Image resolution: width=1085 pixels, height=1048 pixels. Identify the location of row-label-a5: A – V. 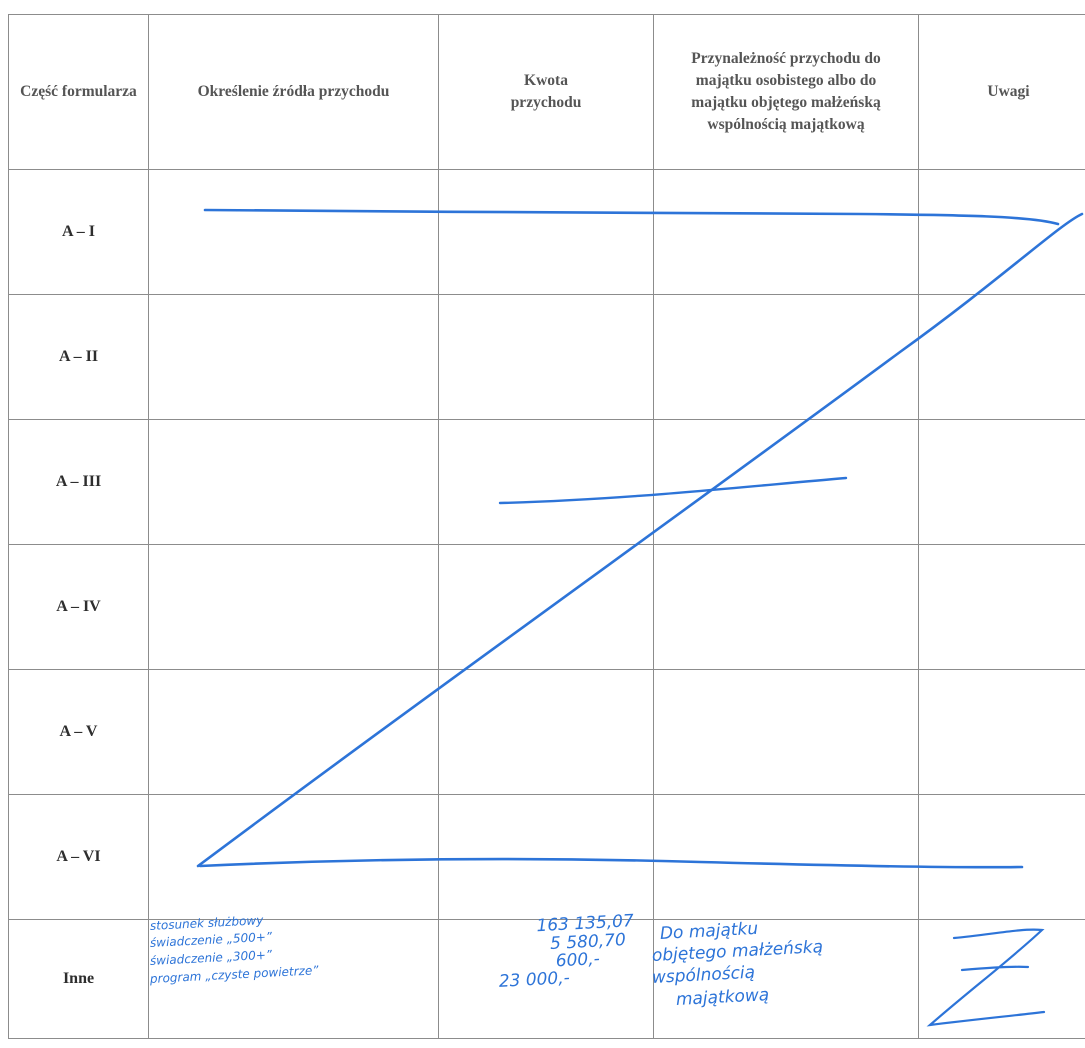
(78, 732).